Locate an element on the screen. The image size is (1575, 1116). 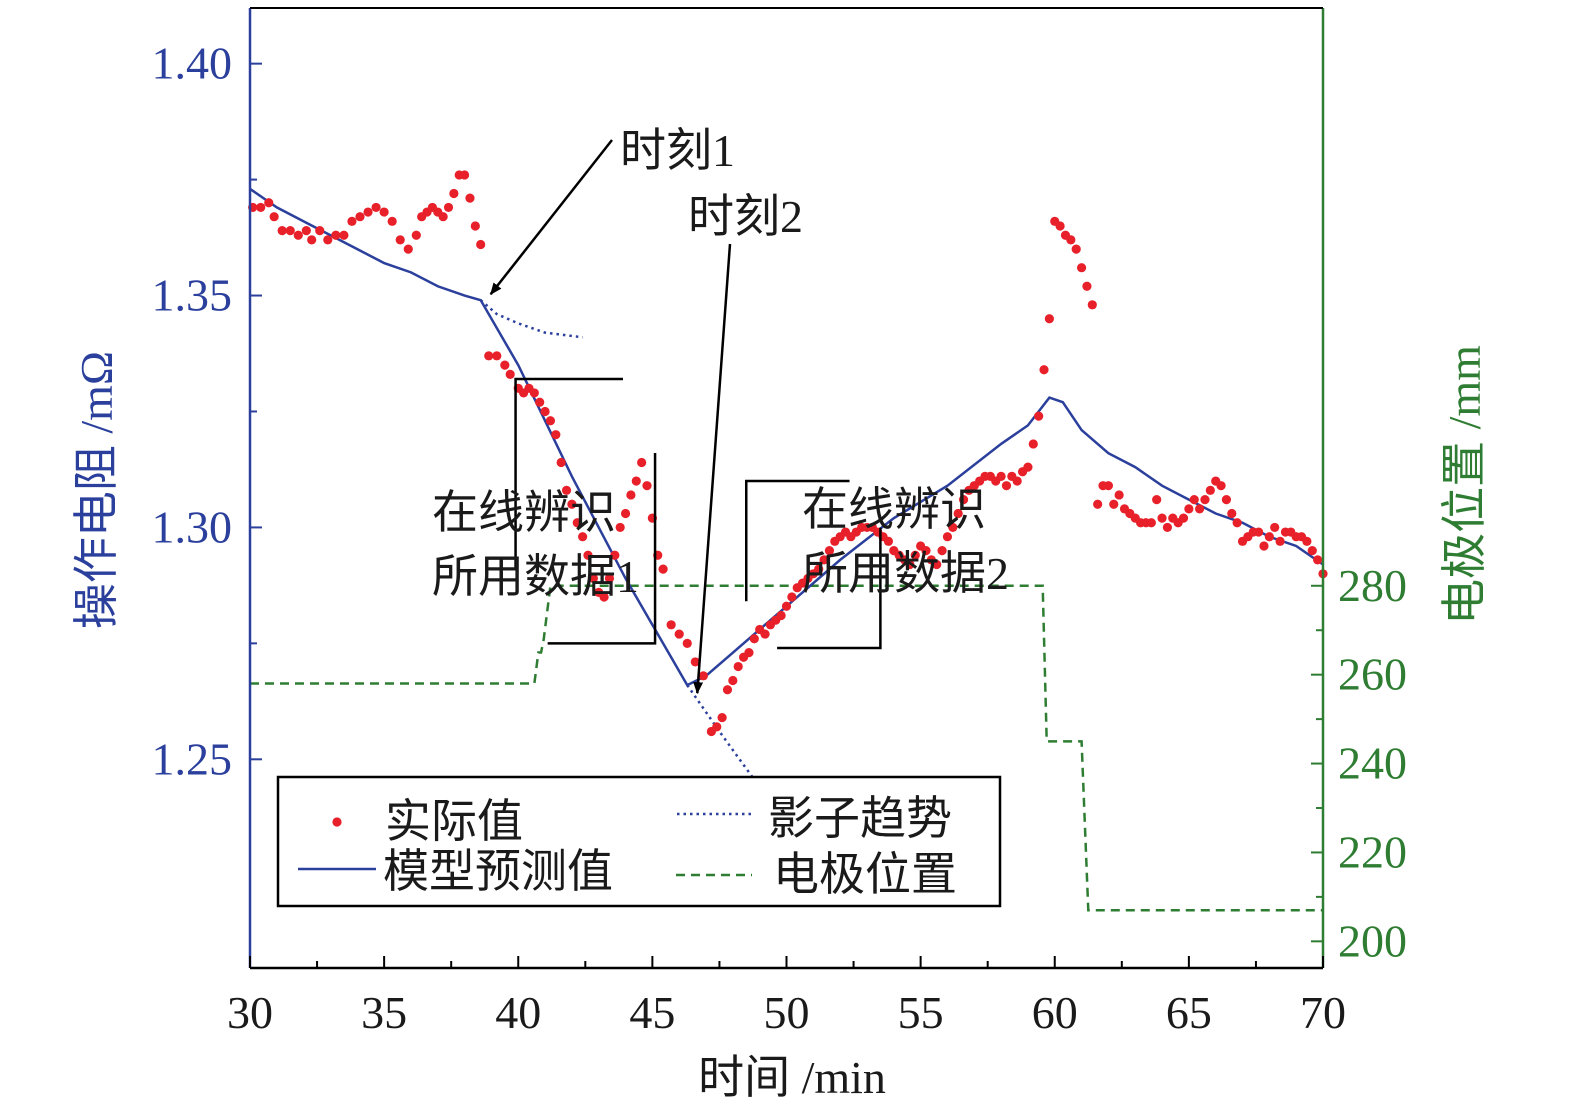
x-tick-label: 50 is located at coordinates (787, 1012).